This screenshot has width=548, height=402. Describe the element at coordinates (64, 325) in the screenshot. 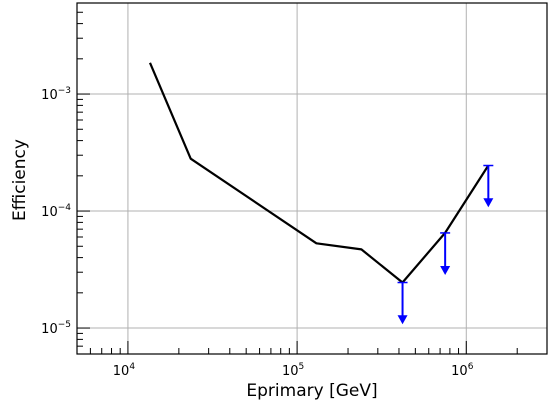

I see `y-tick-exponent: −5` at that location.